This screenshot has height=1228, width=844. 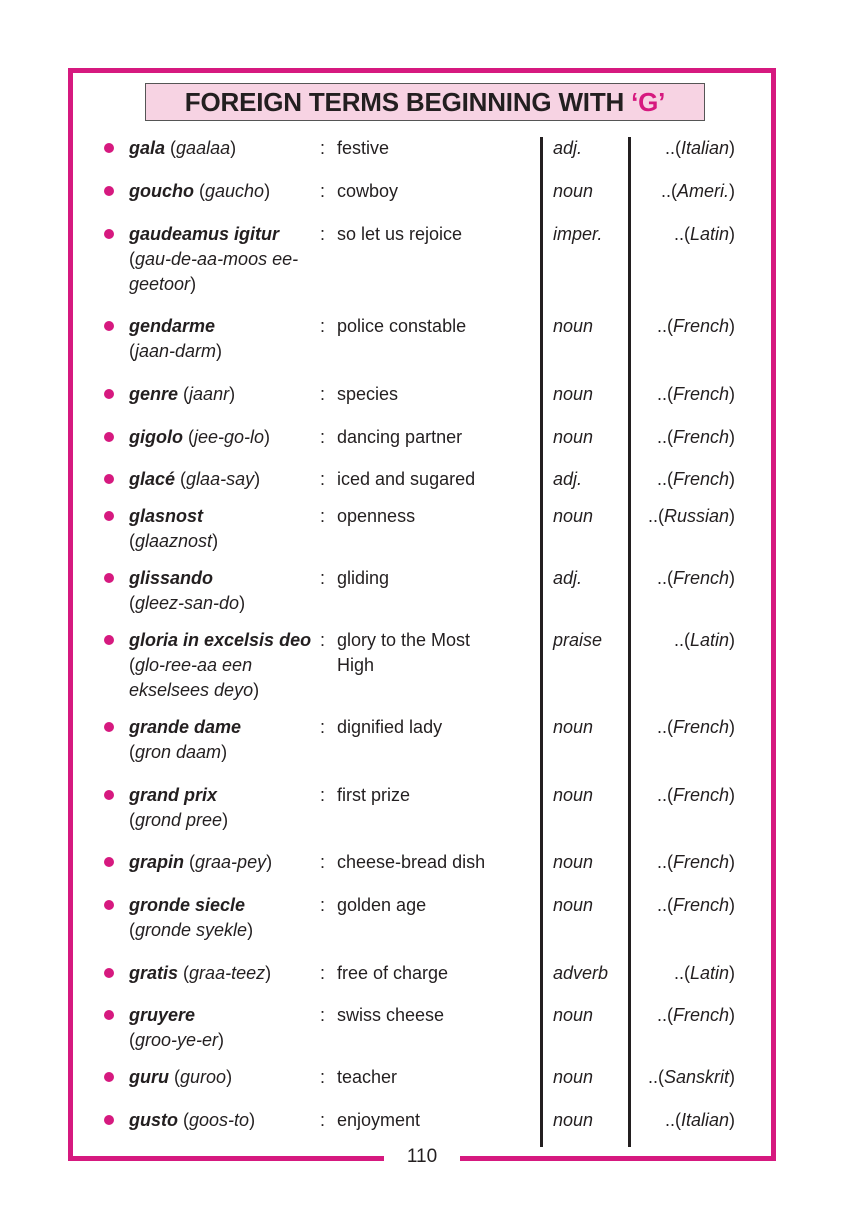 I want to click on term-cell: gusto (goos-to), so click(x=192, y=1120).